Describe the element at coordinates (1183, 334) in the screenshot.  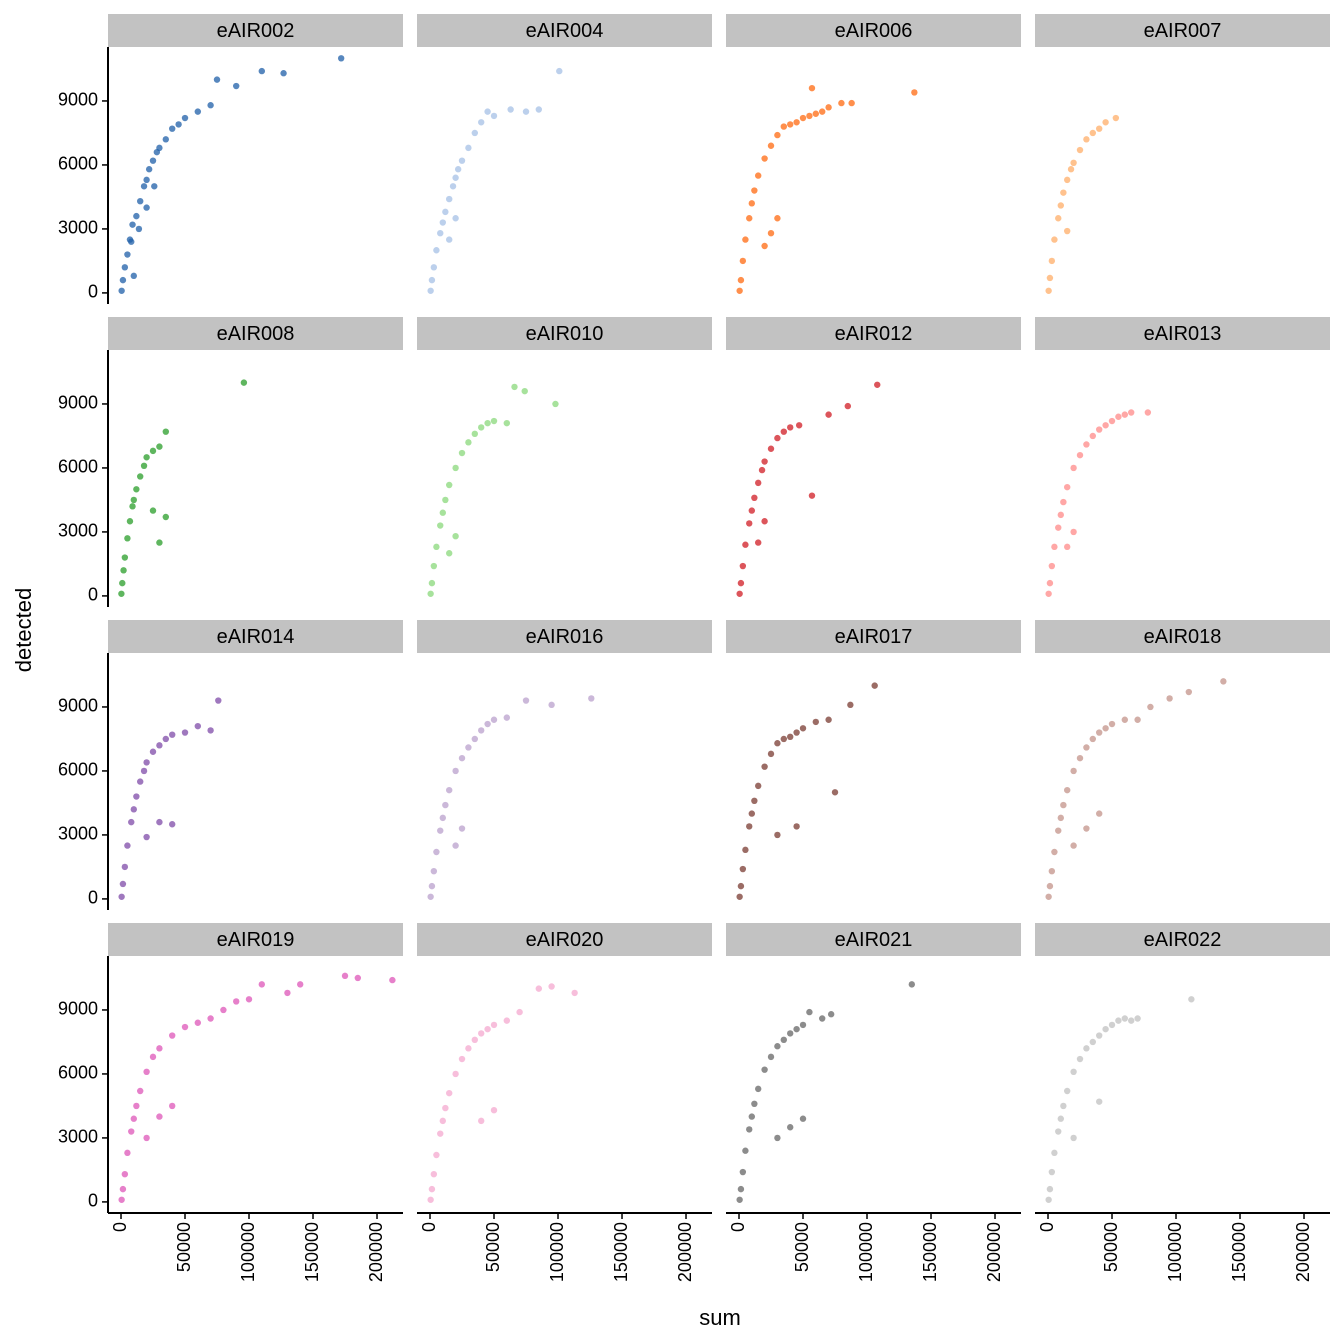
I see `facet-title: eAIR013` at that location.